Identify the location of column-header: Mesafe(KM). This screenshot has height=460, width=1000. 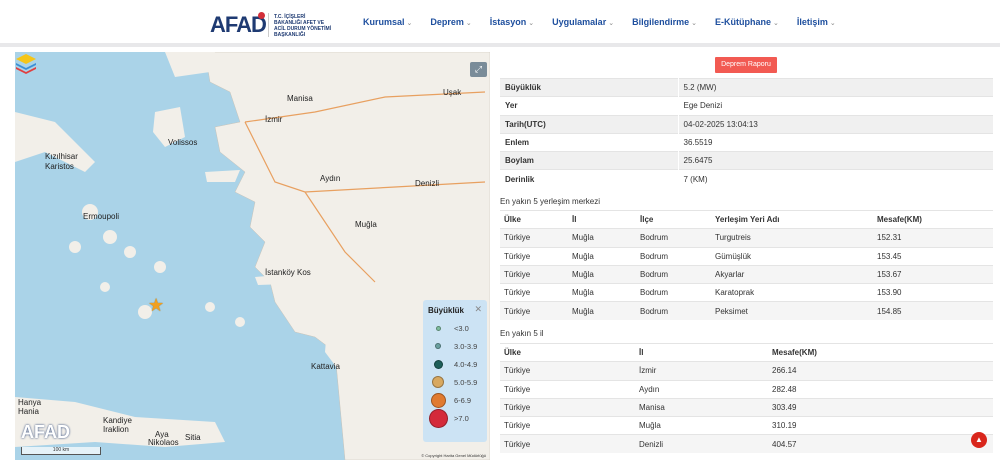
(933, 219).